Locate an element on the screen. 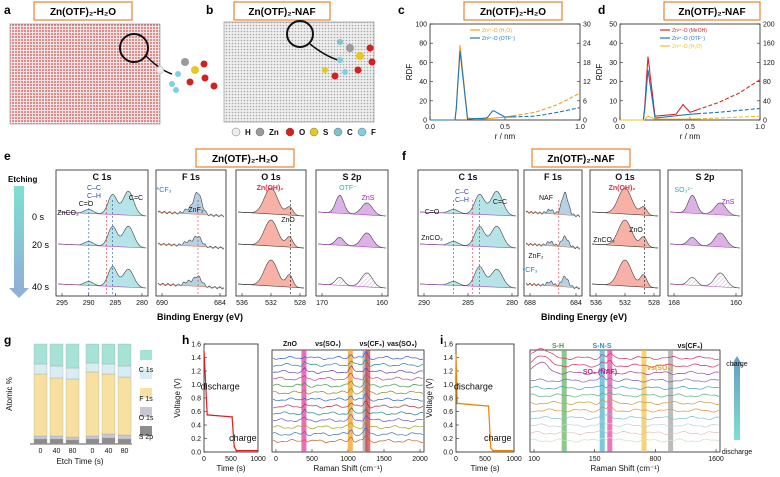  atom-legend: H Zn O S C F is located at coordinates (303, 132).